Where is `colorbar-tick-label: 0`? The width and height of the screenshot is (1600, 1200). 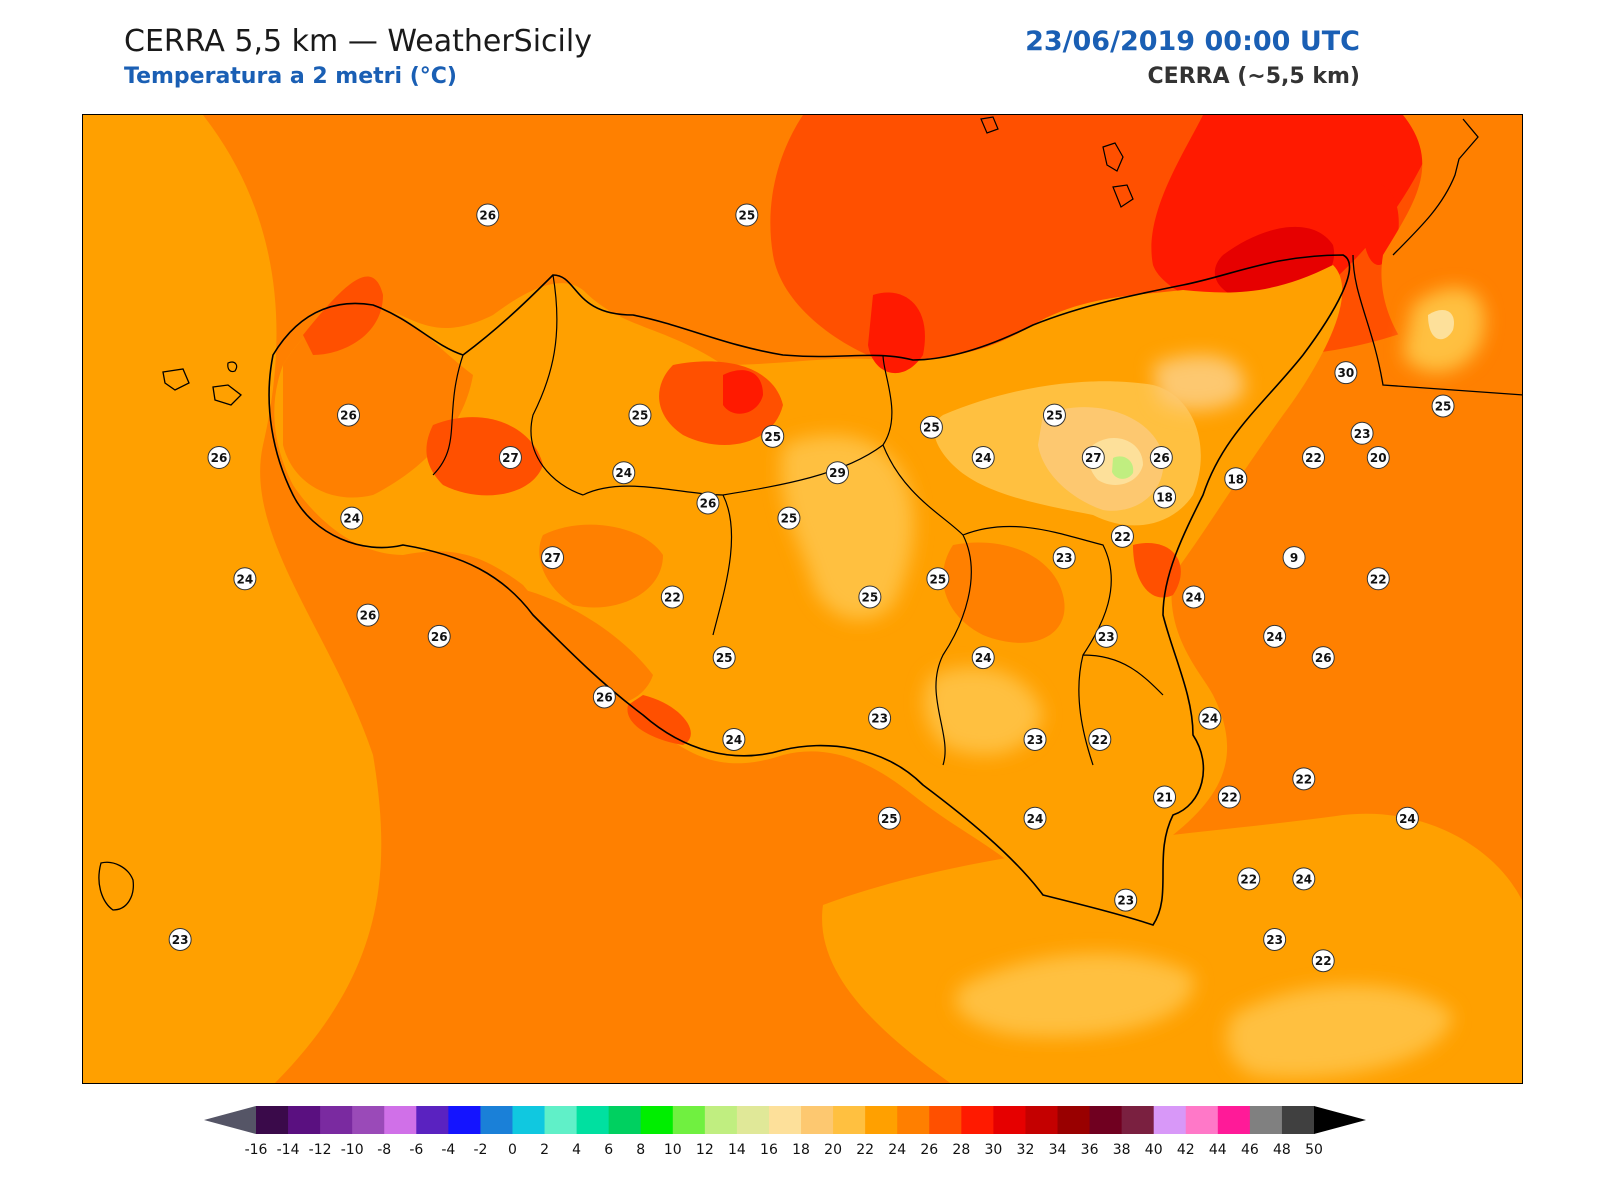 colorbar-tick-label: 0 is located at coordinates (512, 1150).